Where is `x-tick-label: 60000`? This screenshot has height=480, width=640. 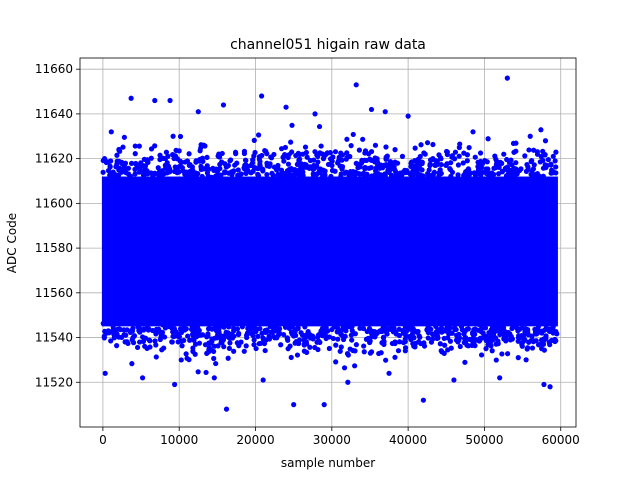
x-tick-label: 60000 is located at coordinates (561, 440).